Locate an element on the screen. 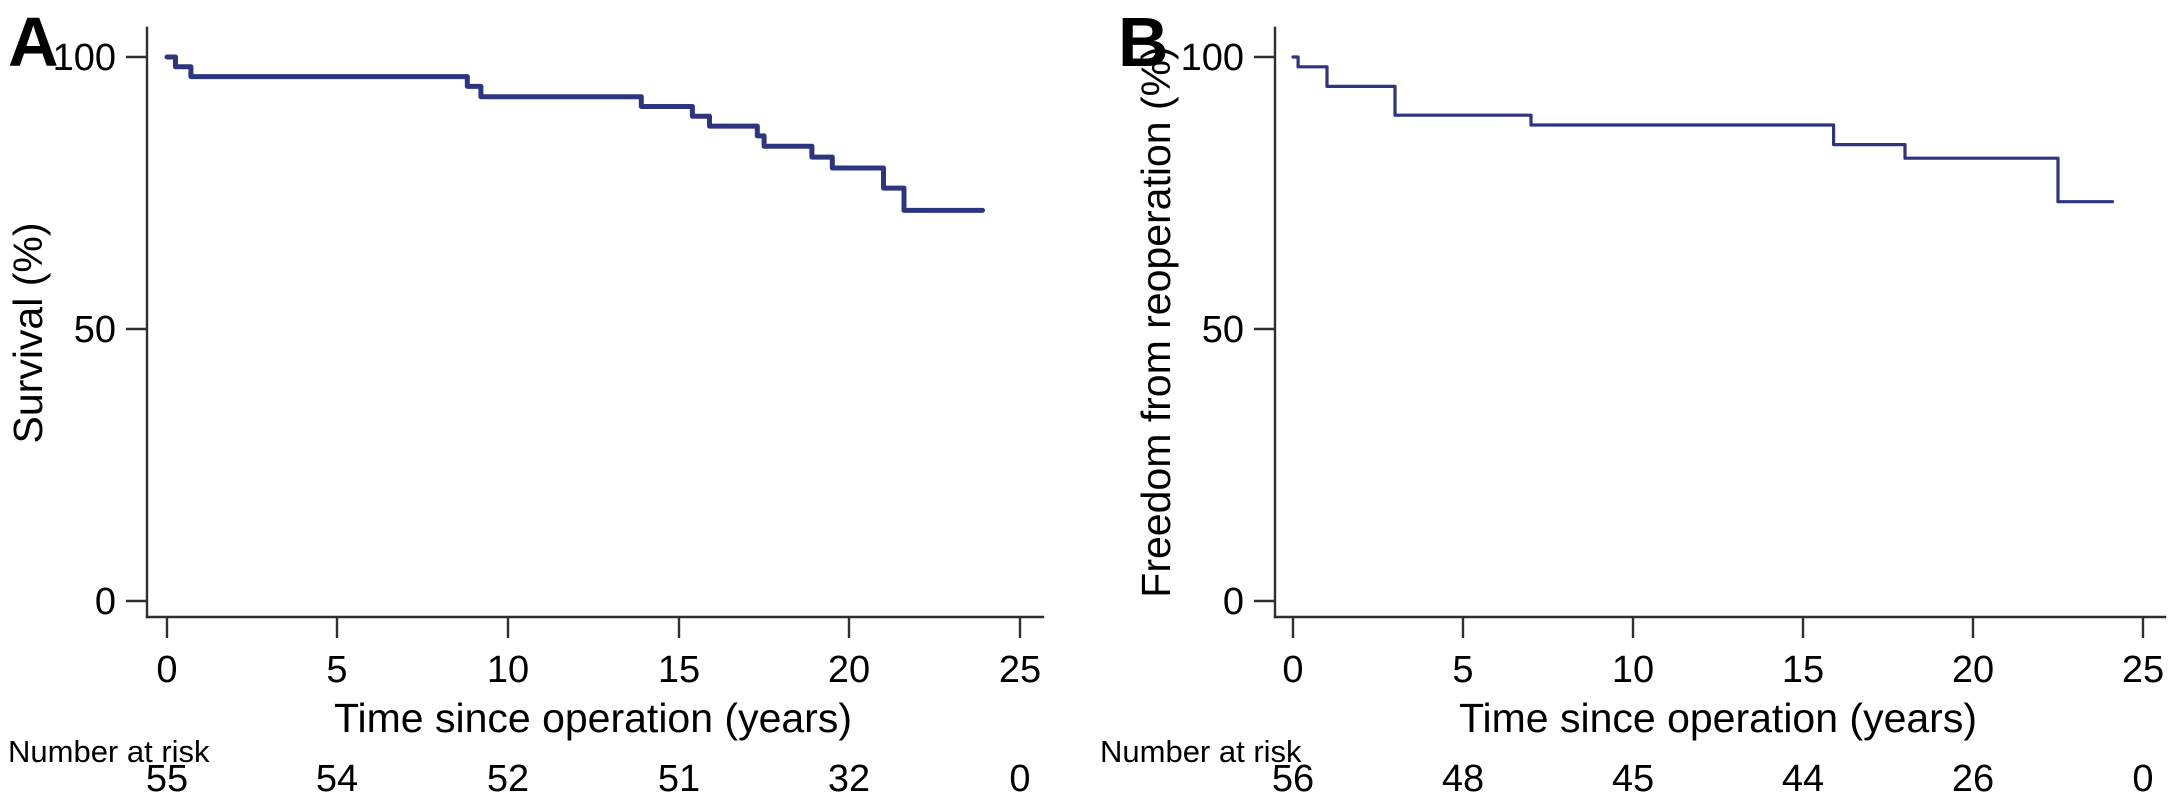  panel-a-risk-20: 32 is located at coordinates (849, 775).